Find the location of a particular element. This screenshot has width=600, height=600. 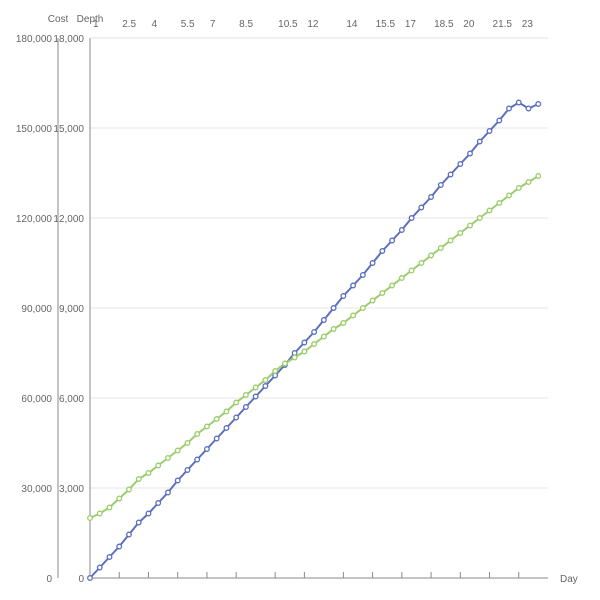

right-y-tick-label: 18,000 is located at coordinates (68, 39).